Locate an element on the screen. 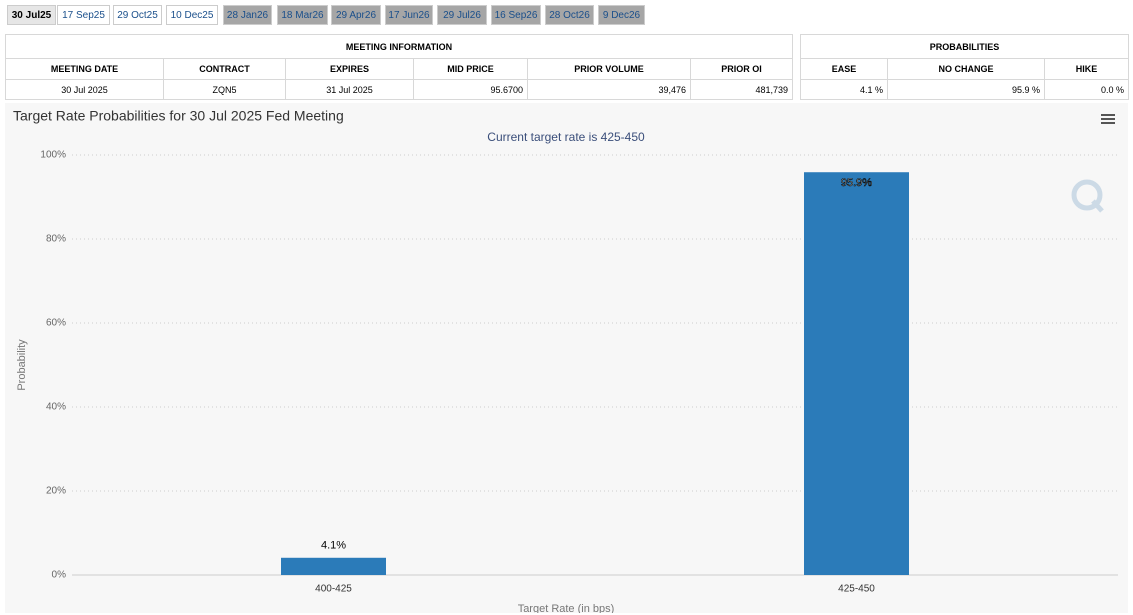  tab: 30 Jul25 is located at coordinates (31, 15).